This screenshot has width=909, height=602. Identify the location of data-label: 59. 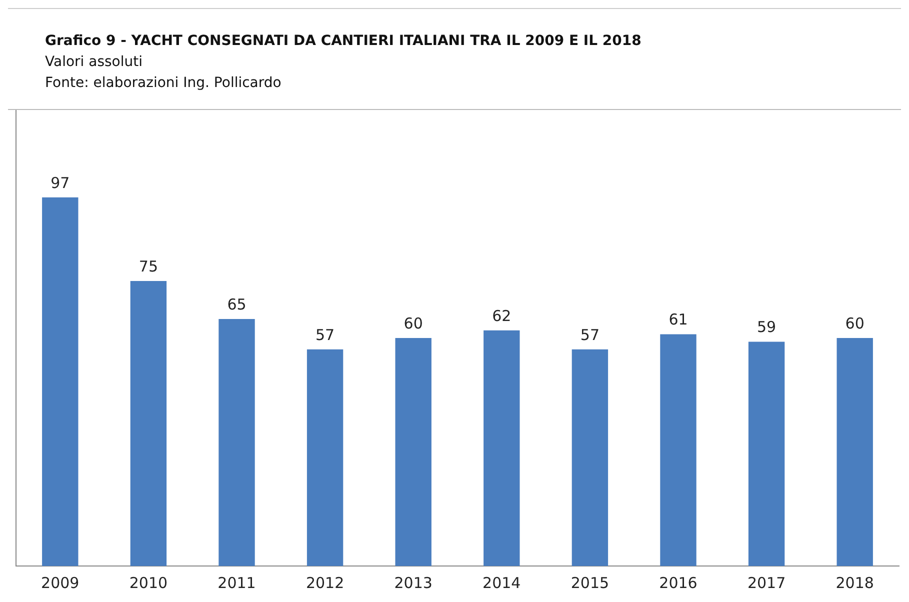
(766, 327).